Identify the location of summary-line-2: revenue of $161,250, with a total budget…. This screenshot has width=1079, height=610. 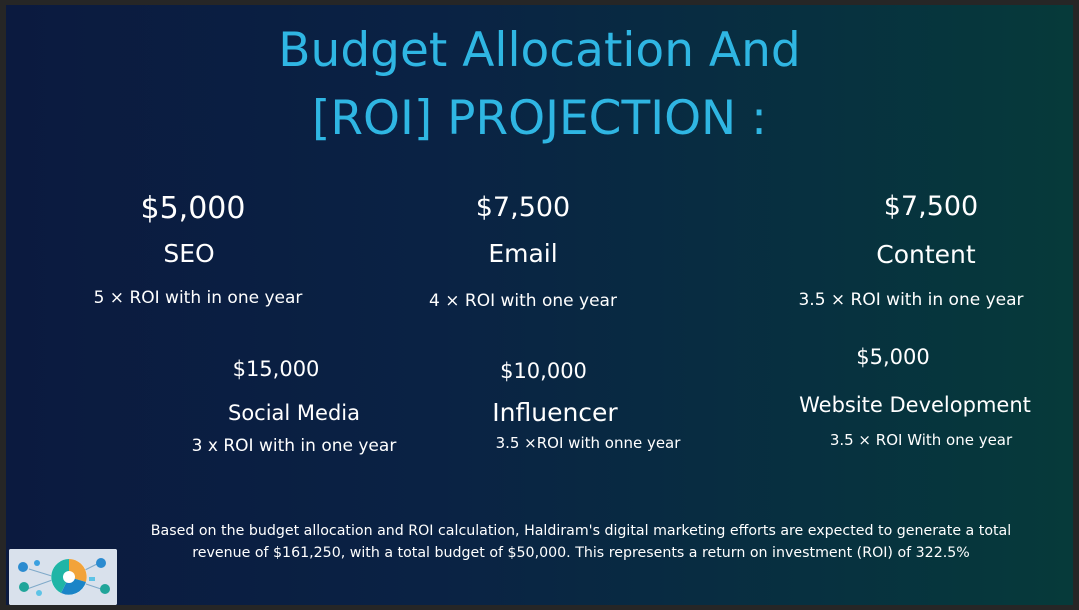
(581, 553).